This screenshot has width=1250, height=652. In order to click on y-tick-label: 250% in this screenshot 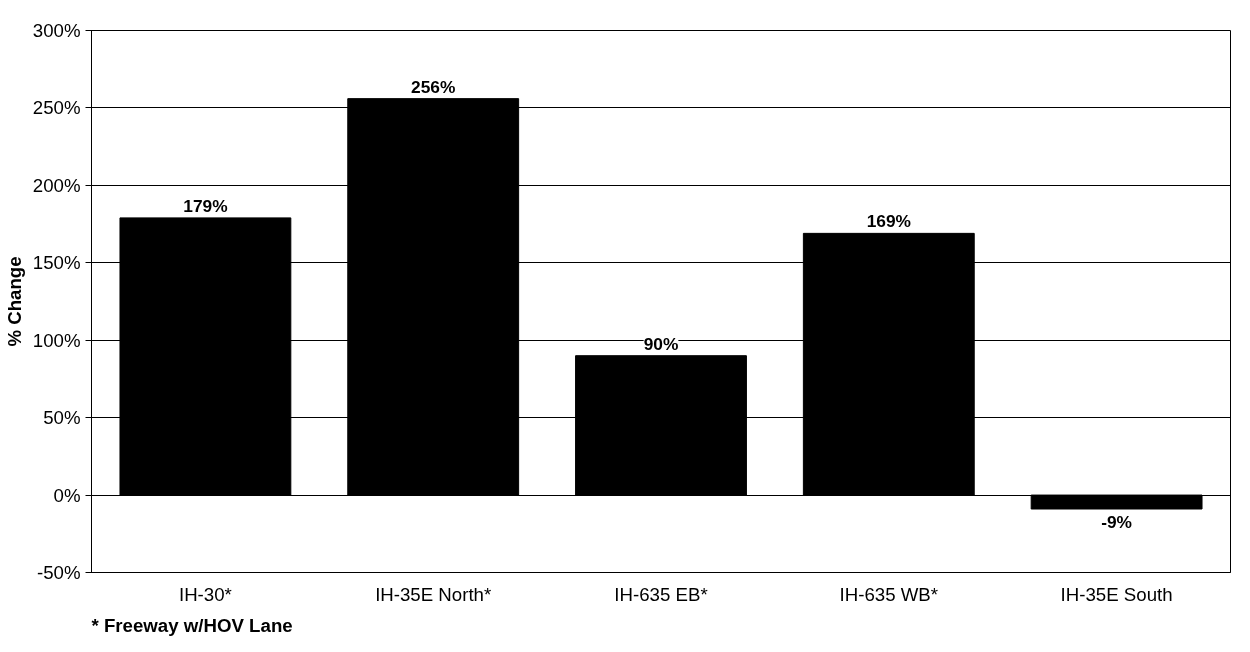, I will do `click(56, 108)`.